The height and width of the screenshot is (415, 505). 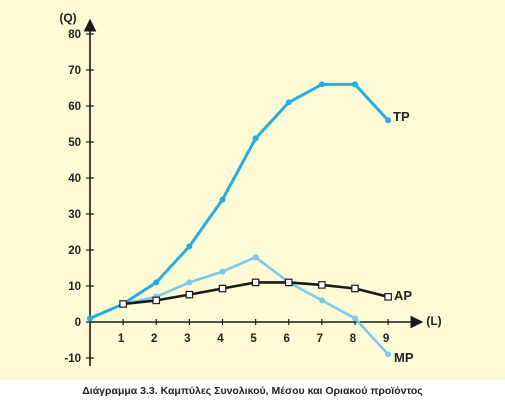 I want to click on mp-line, so click(x=239, y=305).